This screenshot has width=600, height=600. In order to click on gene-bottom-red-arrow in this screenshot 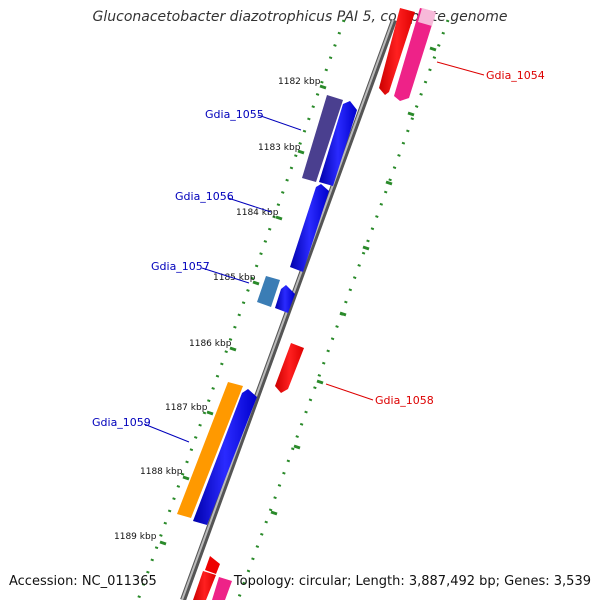, I will do `click(212, 565)`.